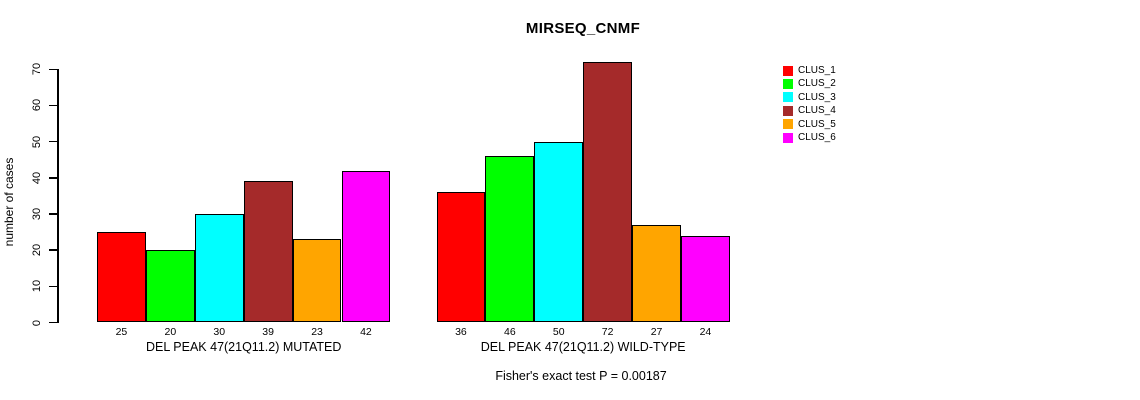 The width and height of the screenshot is (1140, 400). I want to click on legend-label: CLUS_6, so click(817, 137).